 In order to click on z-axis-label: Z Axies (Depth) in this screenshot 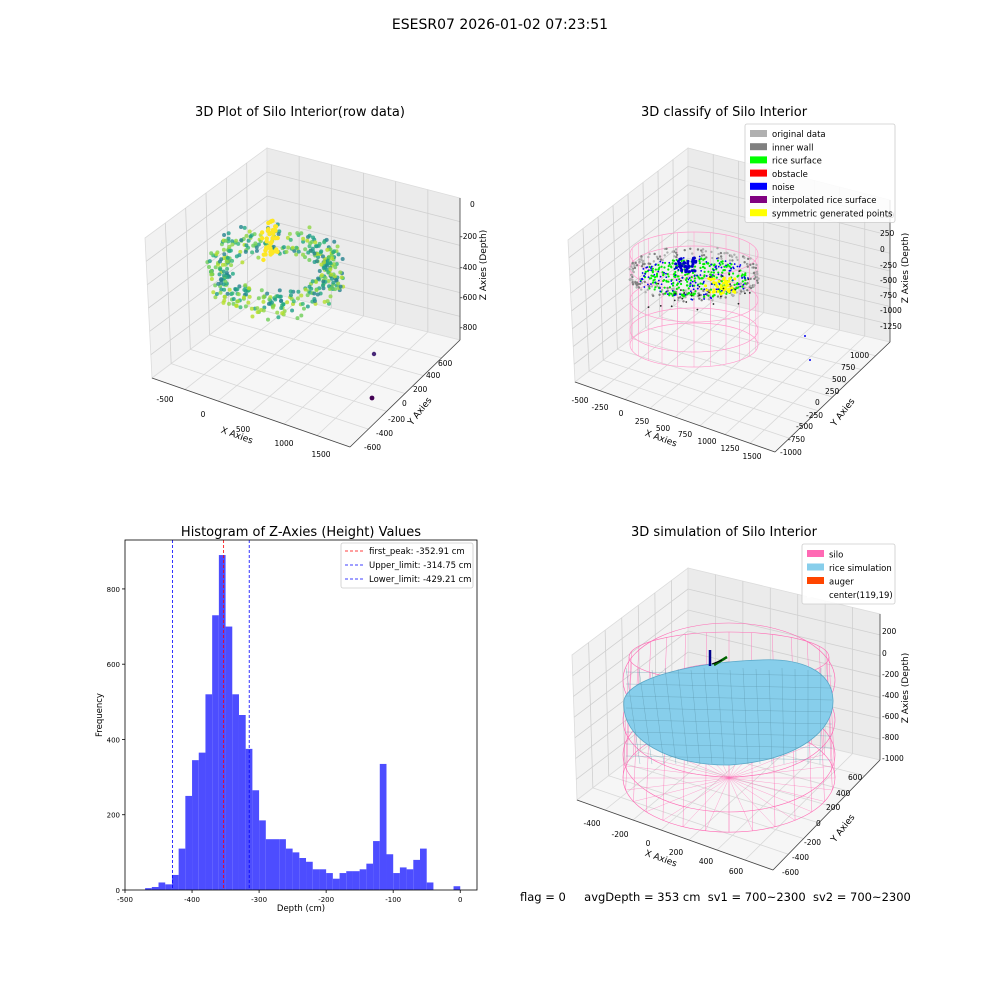, I will do `click(906, 268)`.